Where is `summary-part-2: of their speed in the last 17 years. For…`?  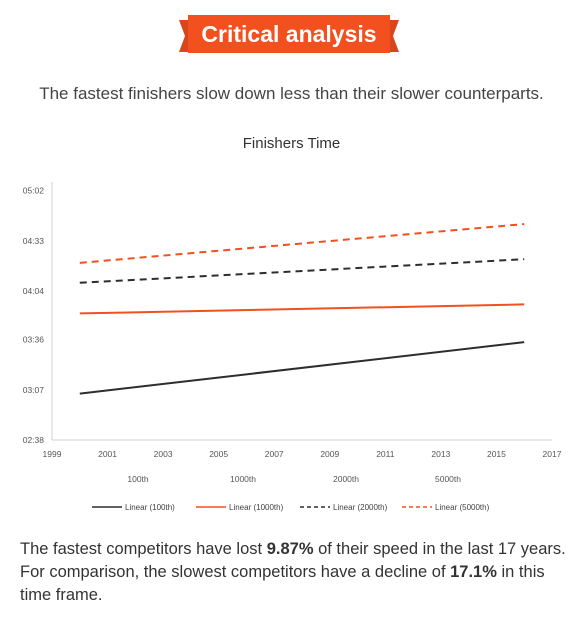 summary-part-2: of their speed in the last 17 years. For… is located at coordinates (293, 560).